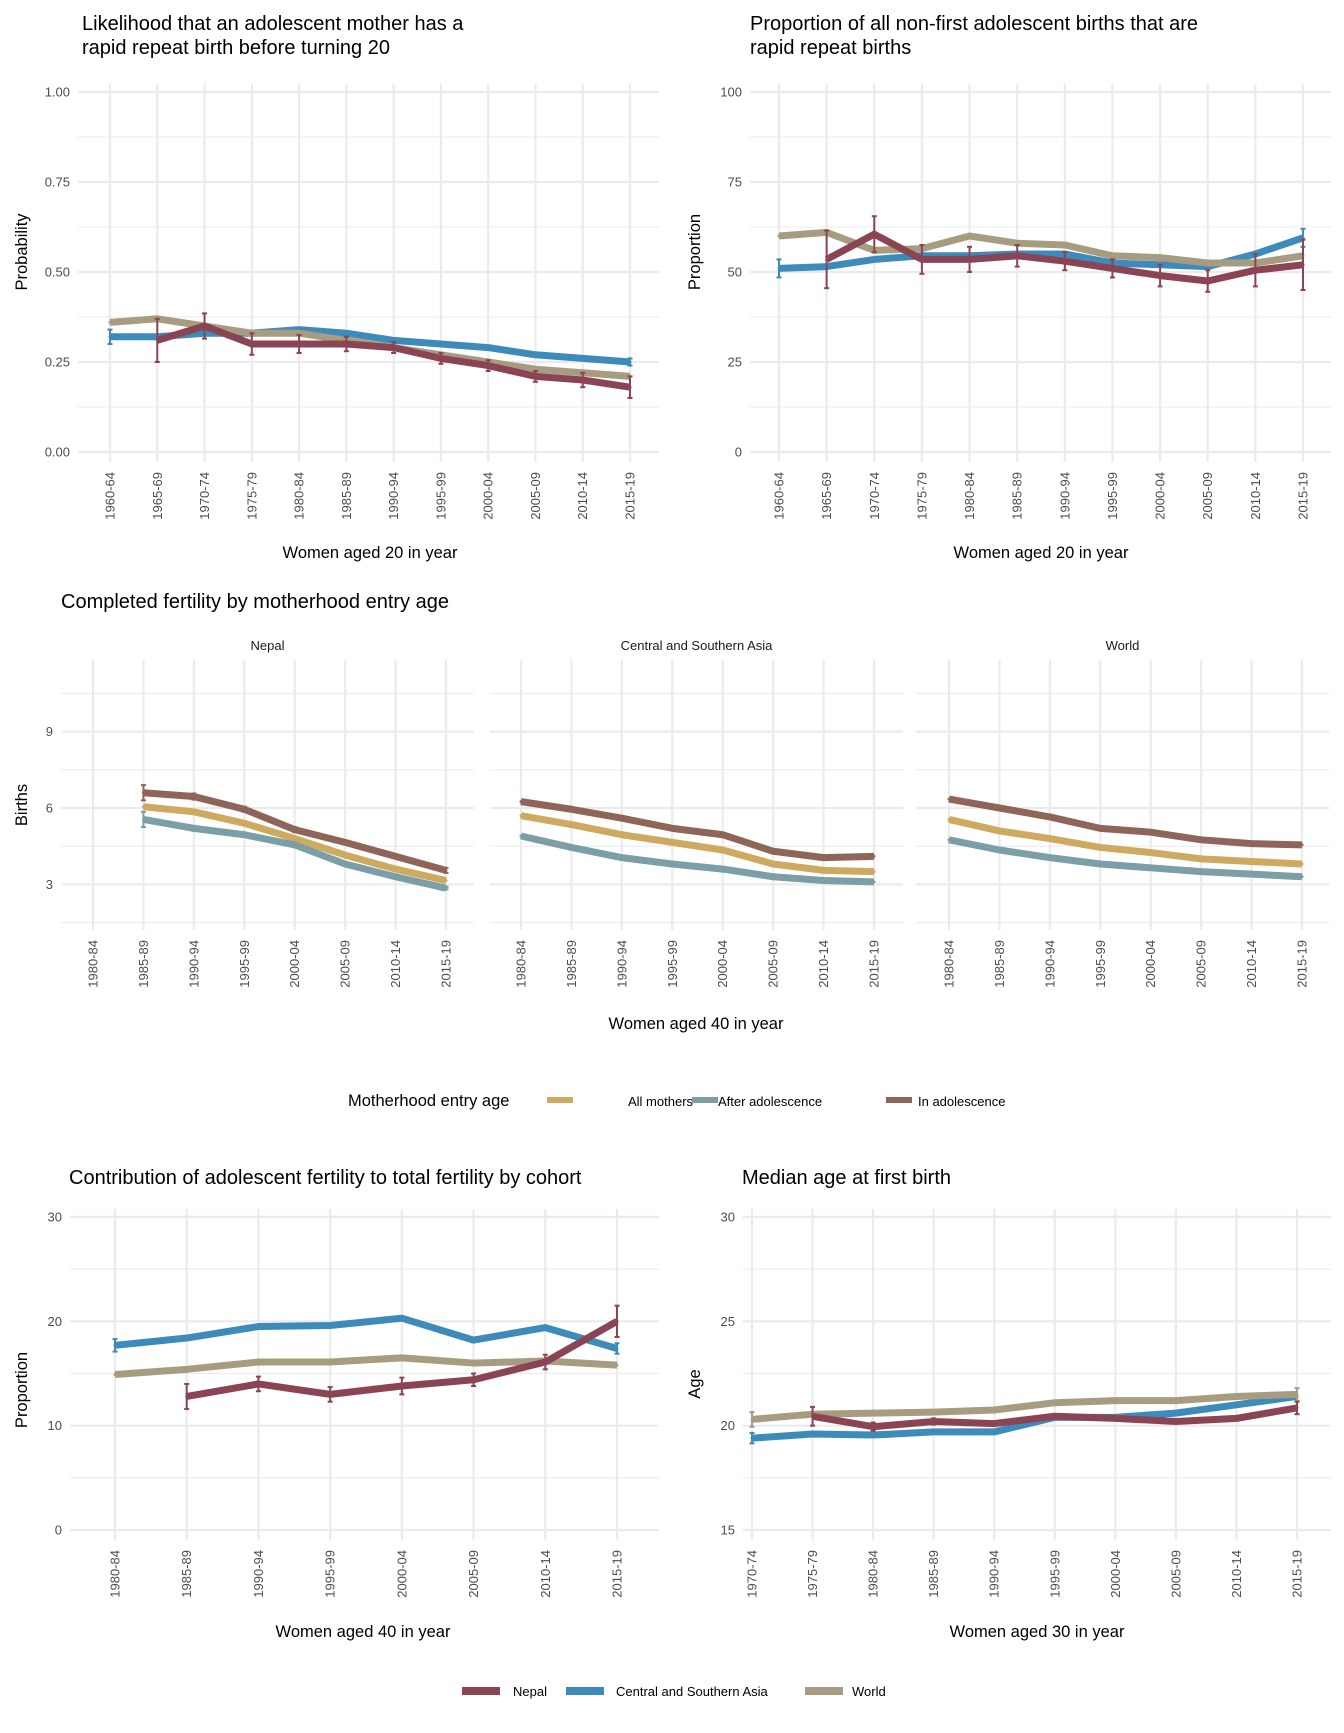 The height and width of the screenshot is (1733, 1344). I want to click on legend-label: Central and Southern Asia, so click(692, 1691).